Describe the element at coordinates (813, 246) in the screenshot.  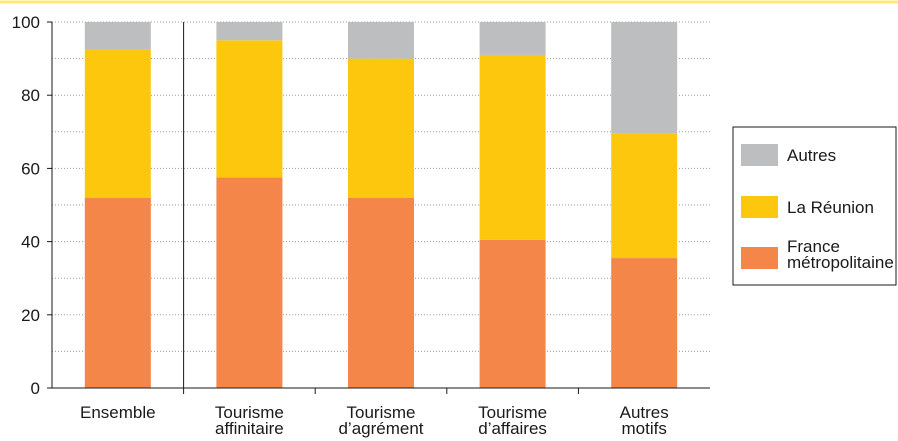
I see `legend-label-line: France` at that location.